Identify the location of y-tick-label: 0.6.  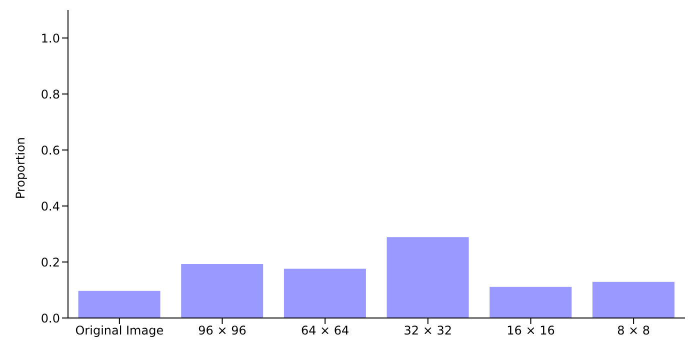
(50, 150).